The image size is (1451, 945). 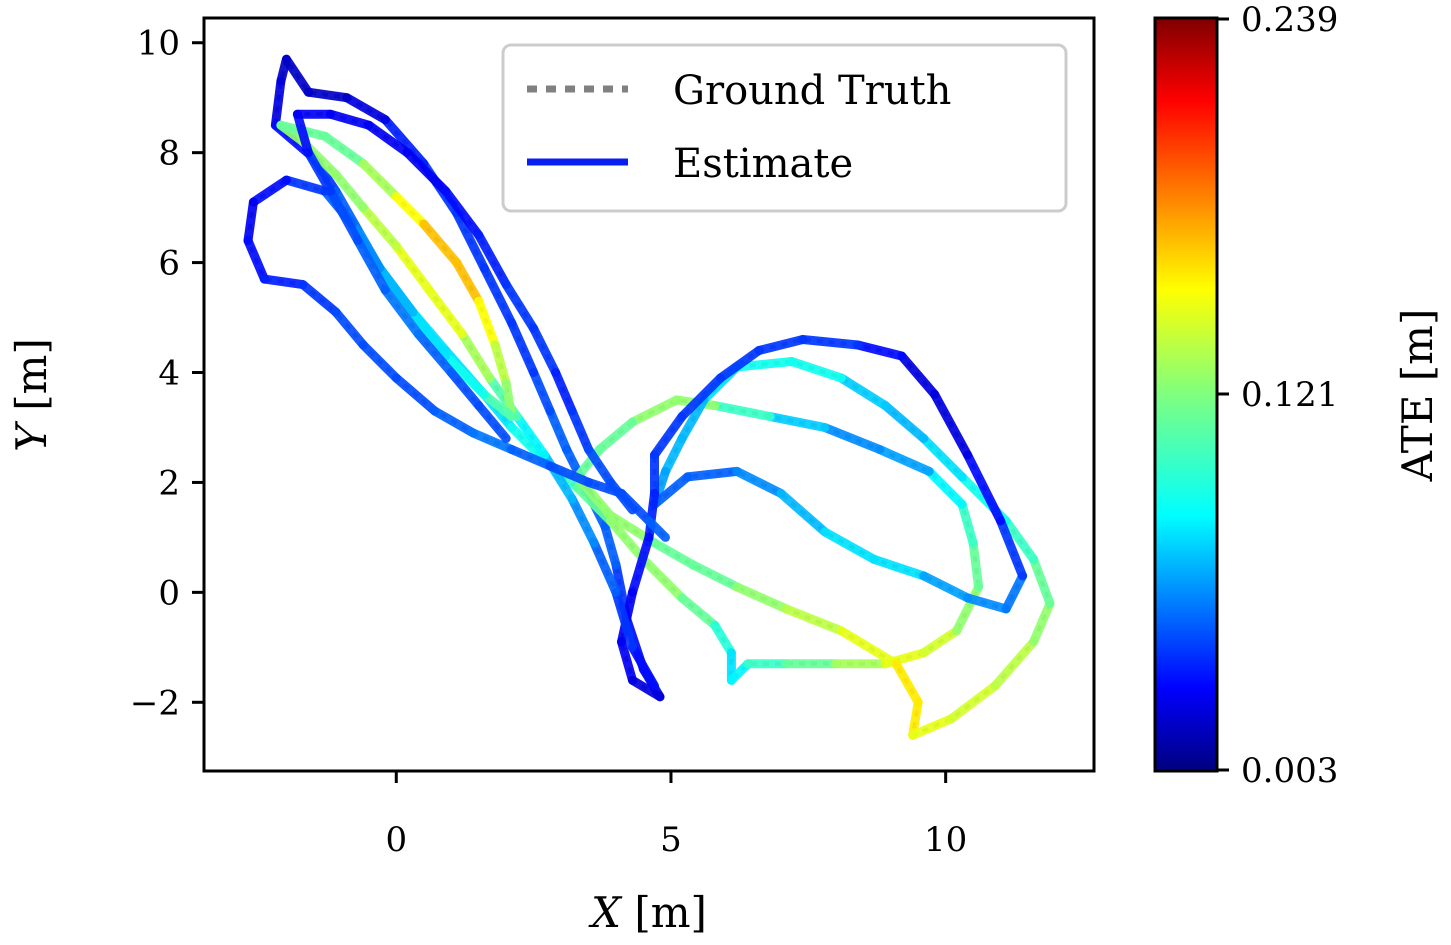 What do you see at coordinates (945, 840) in the screenshot?
I see `x-tick-label: 10` at bounding box center [945, 840].